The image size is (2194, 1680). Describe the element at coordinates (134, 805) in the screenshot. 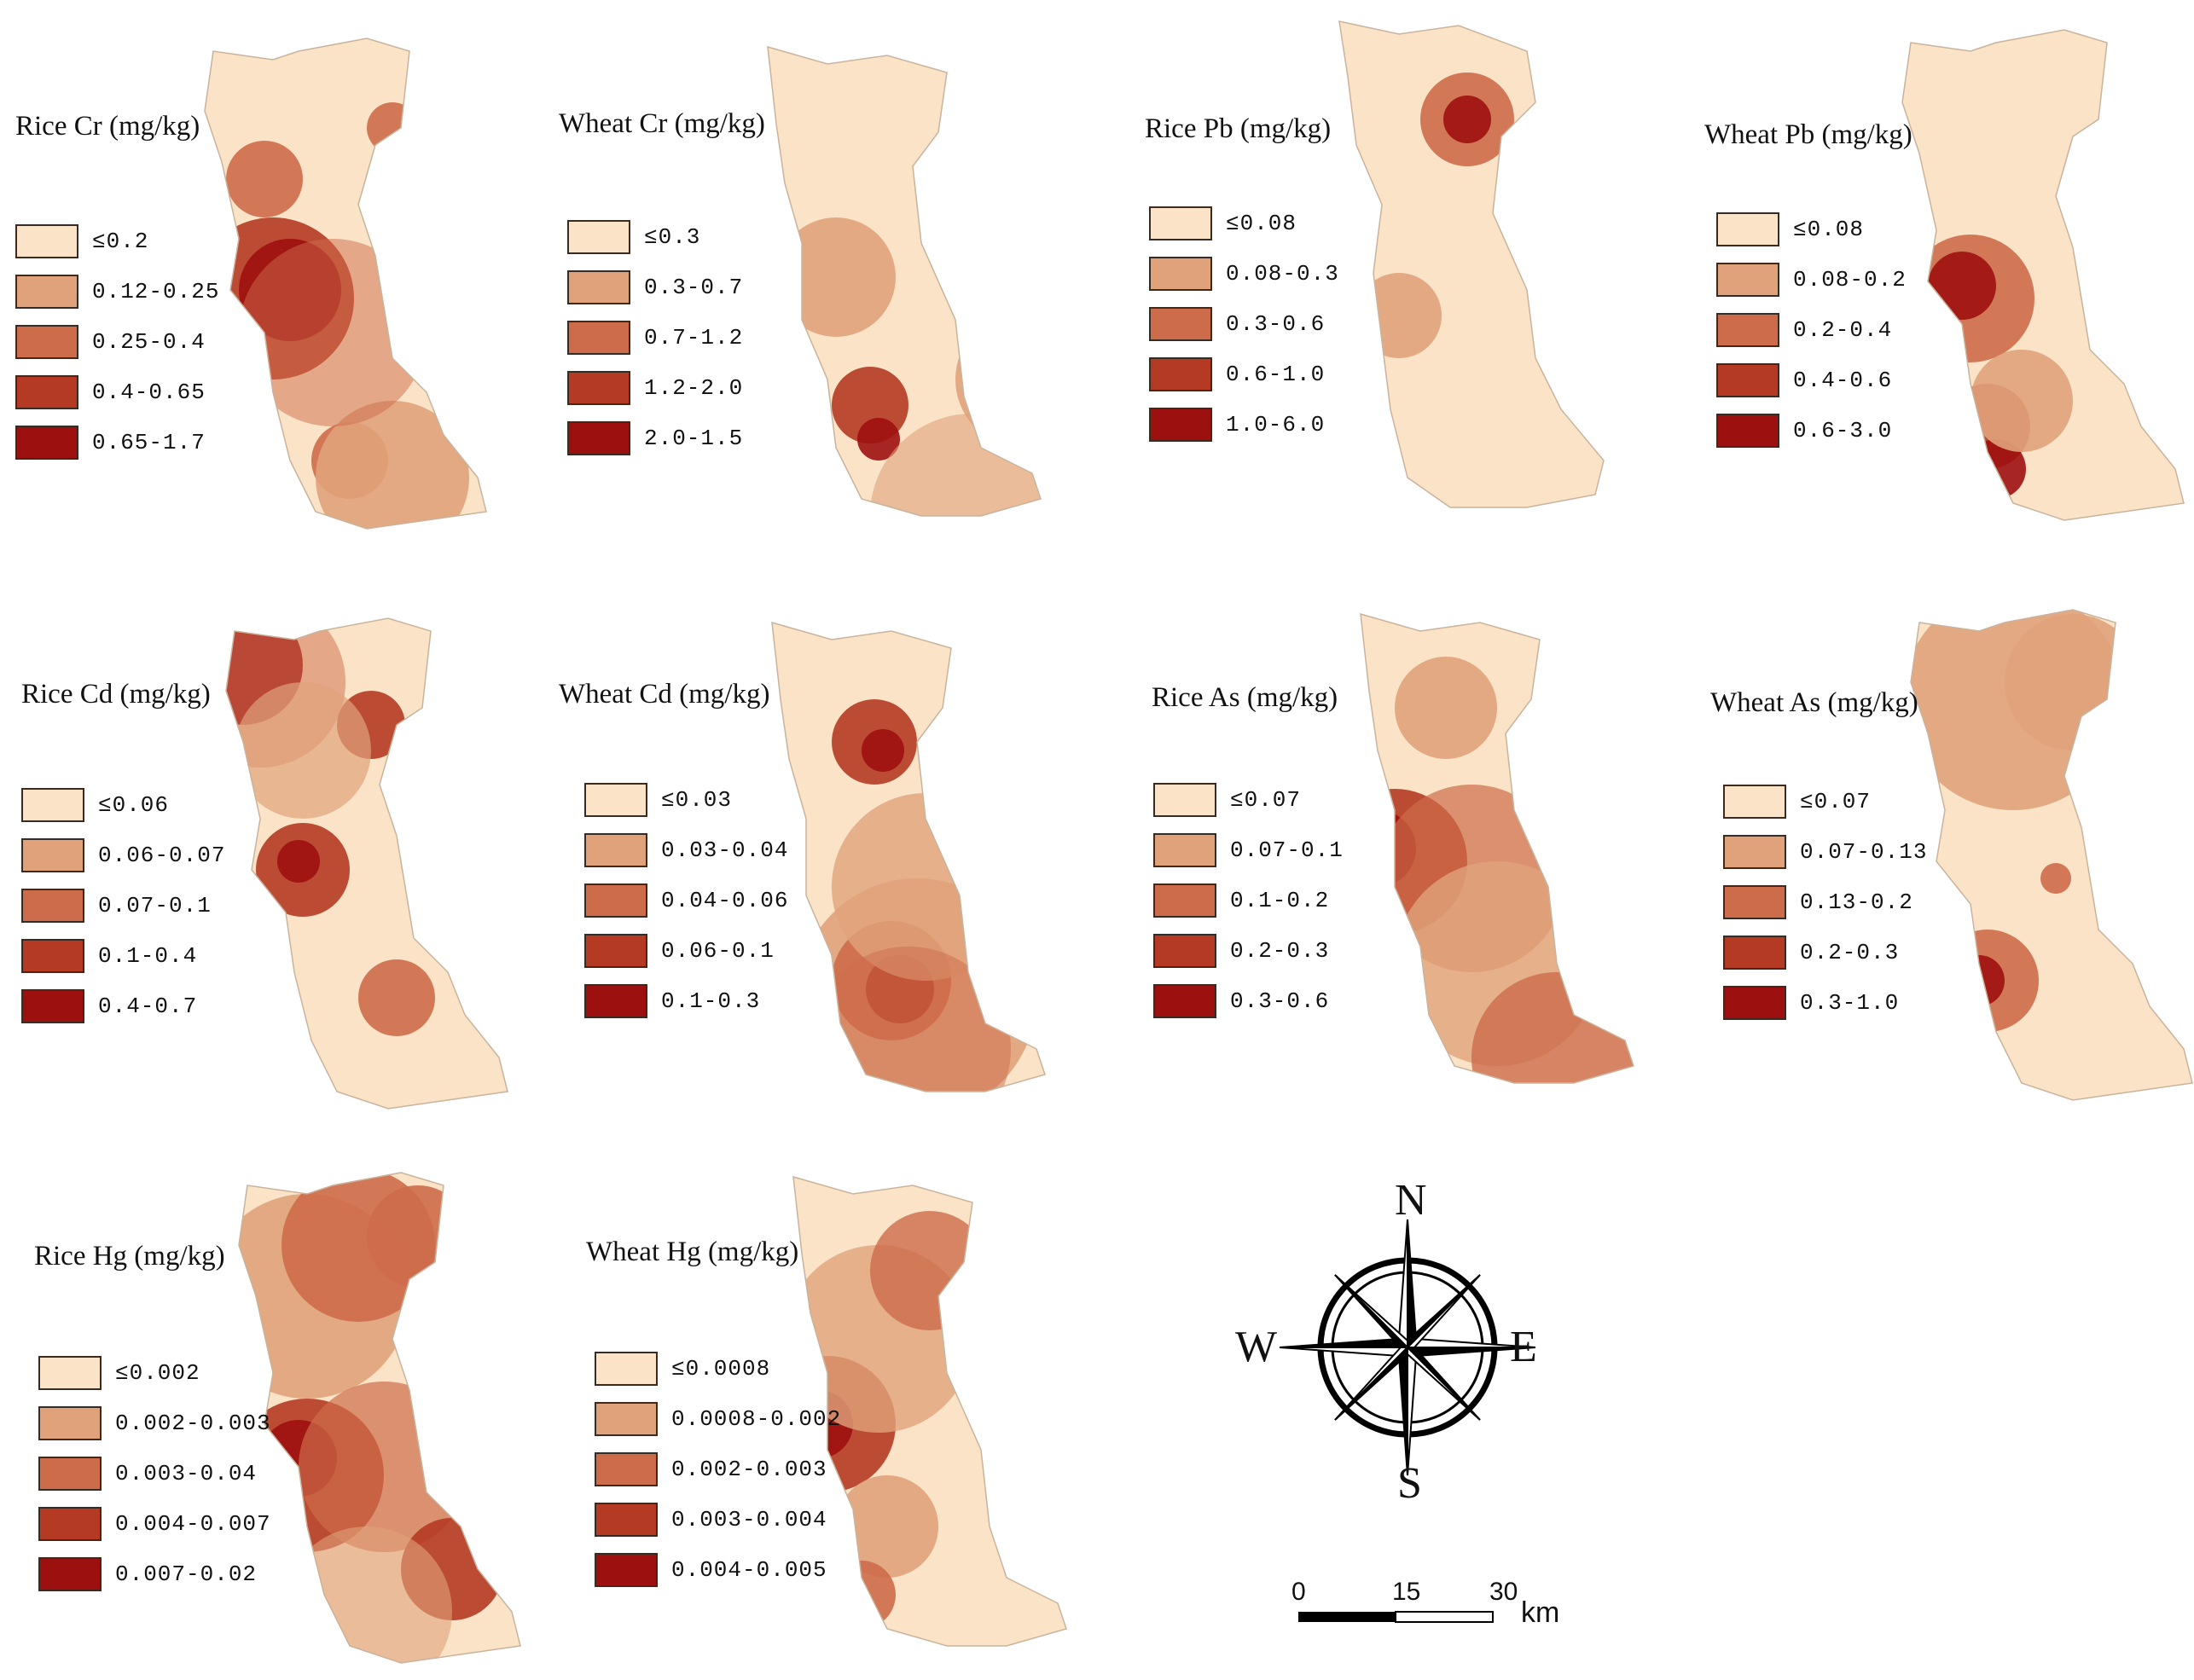

I see `legend-label: ≤0.06` at that location.